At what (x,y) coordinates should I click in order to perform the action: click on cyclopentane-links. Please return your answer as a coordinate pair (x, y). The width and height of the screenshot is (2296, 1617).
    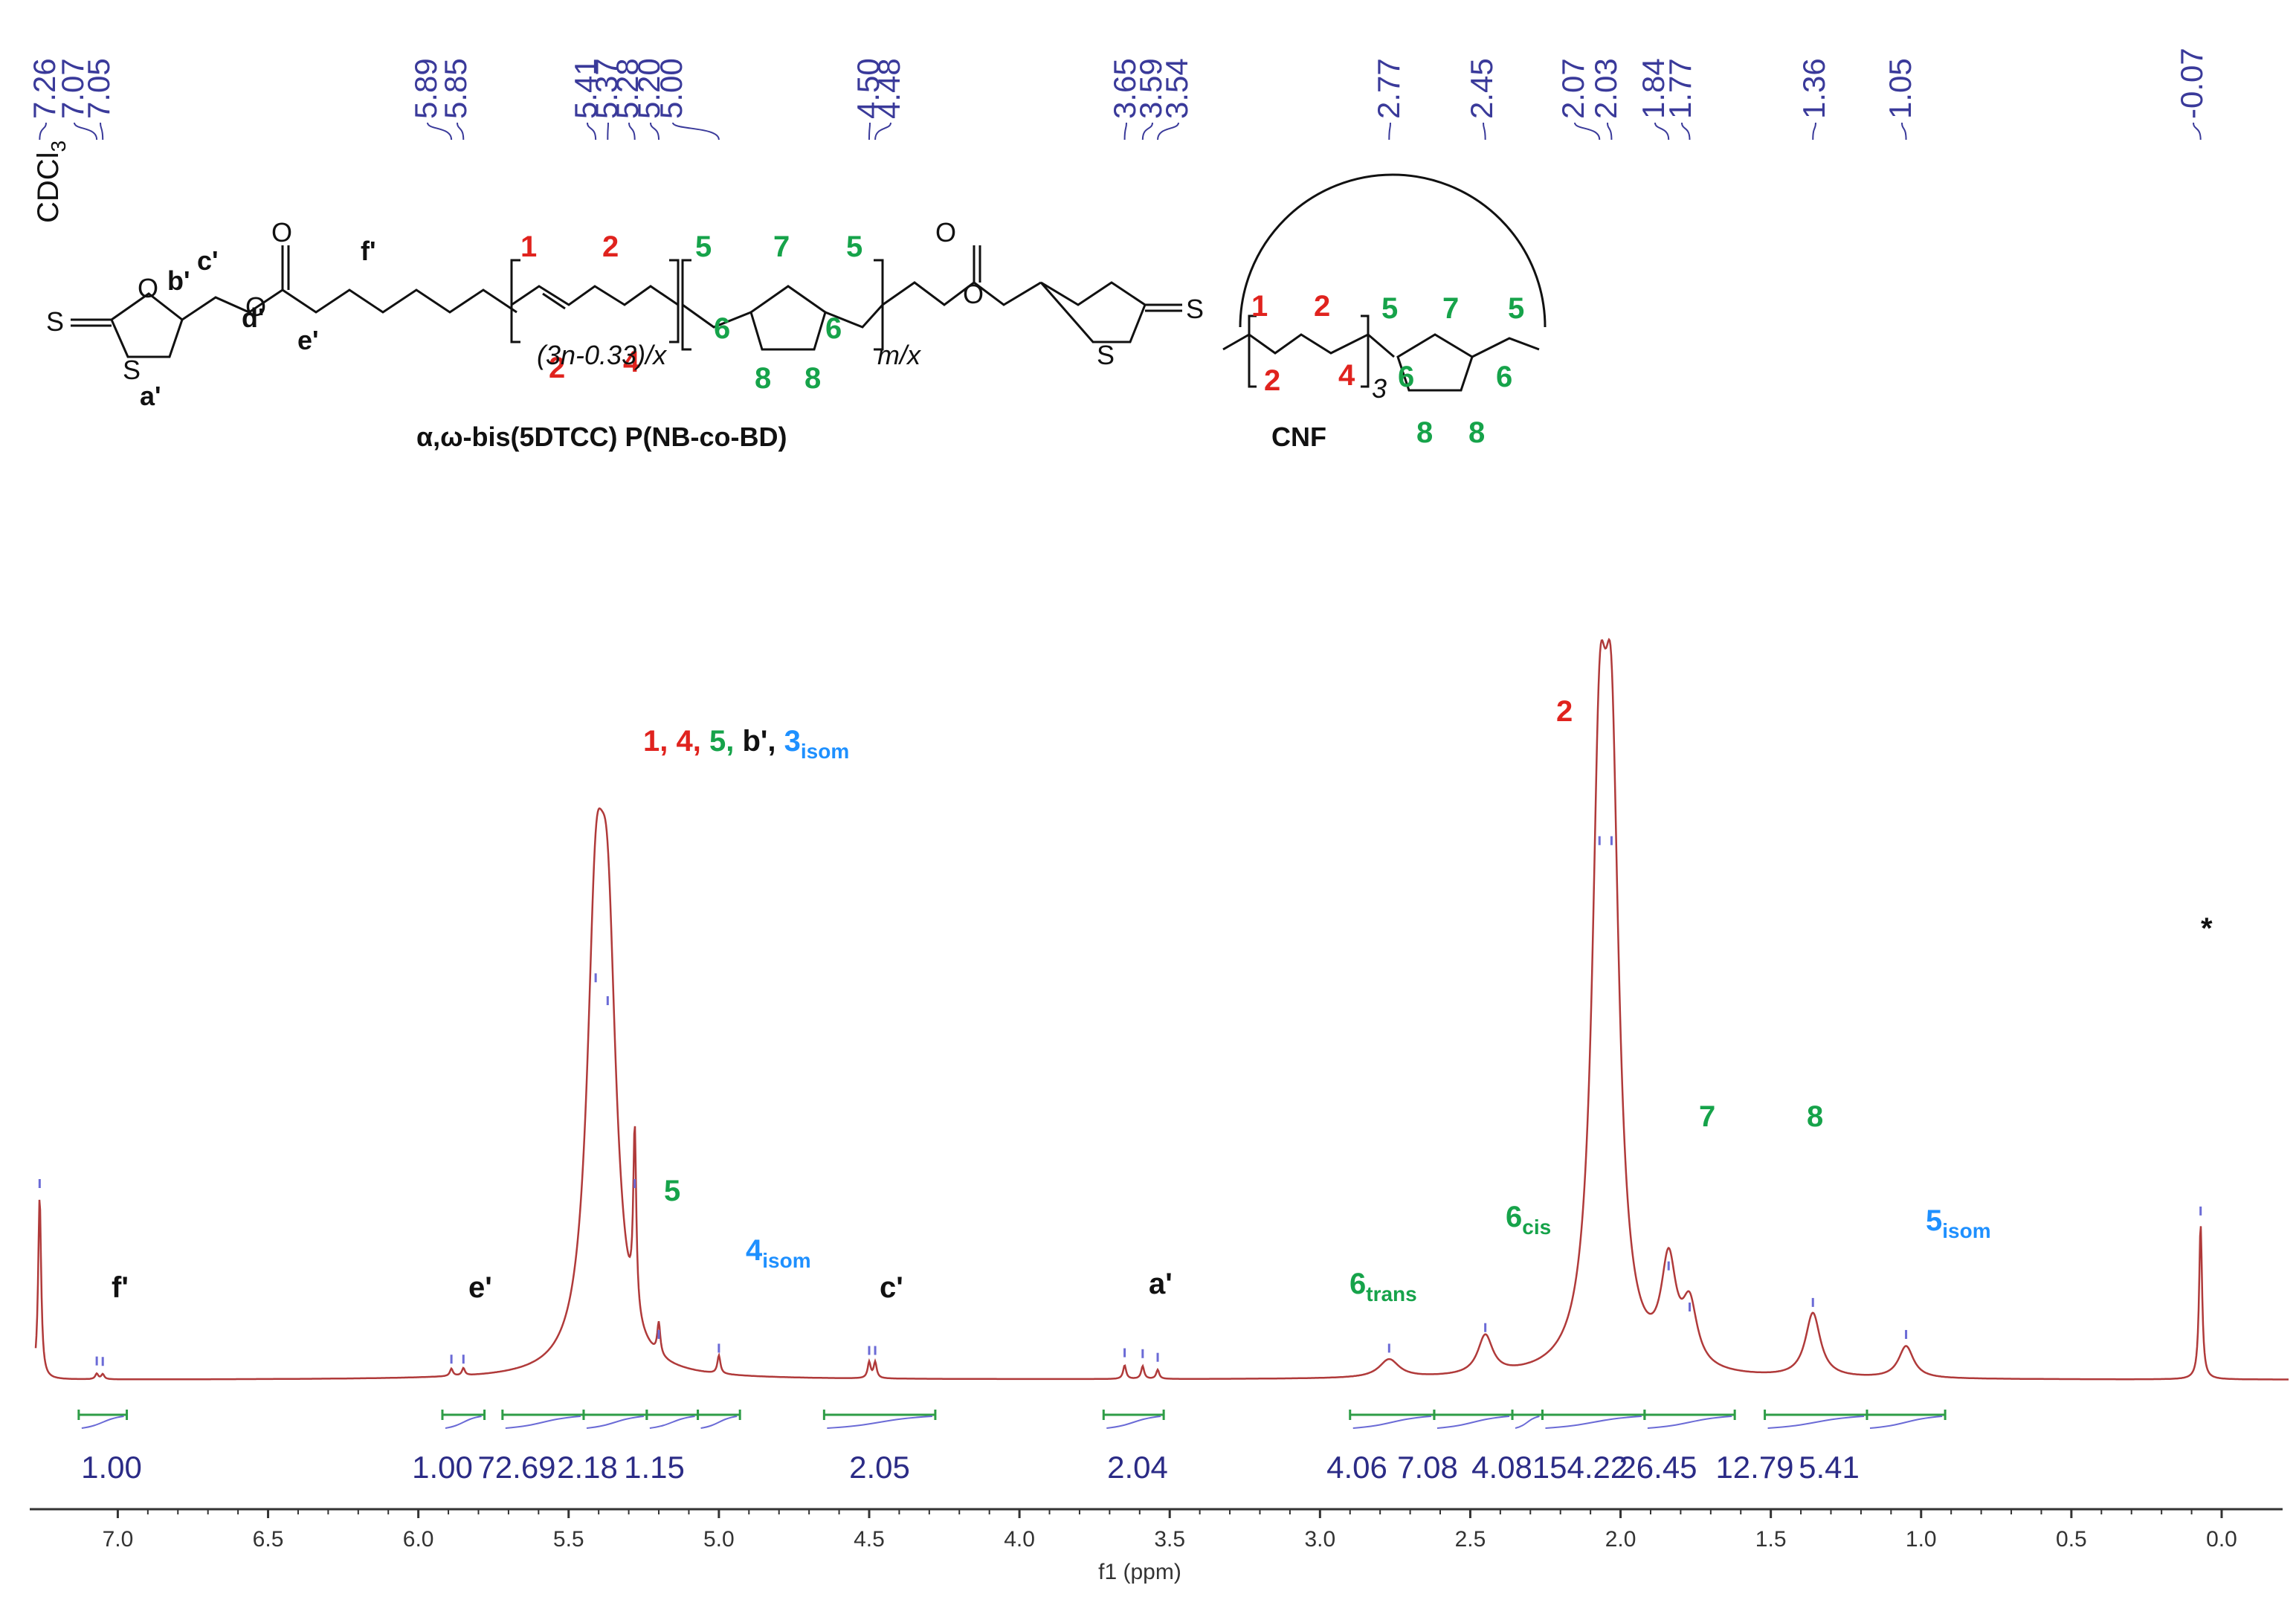
    Looking at the image, I should click on (783, 316).